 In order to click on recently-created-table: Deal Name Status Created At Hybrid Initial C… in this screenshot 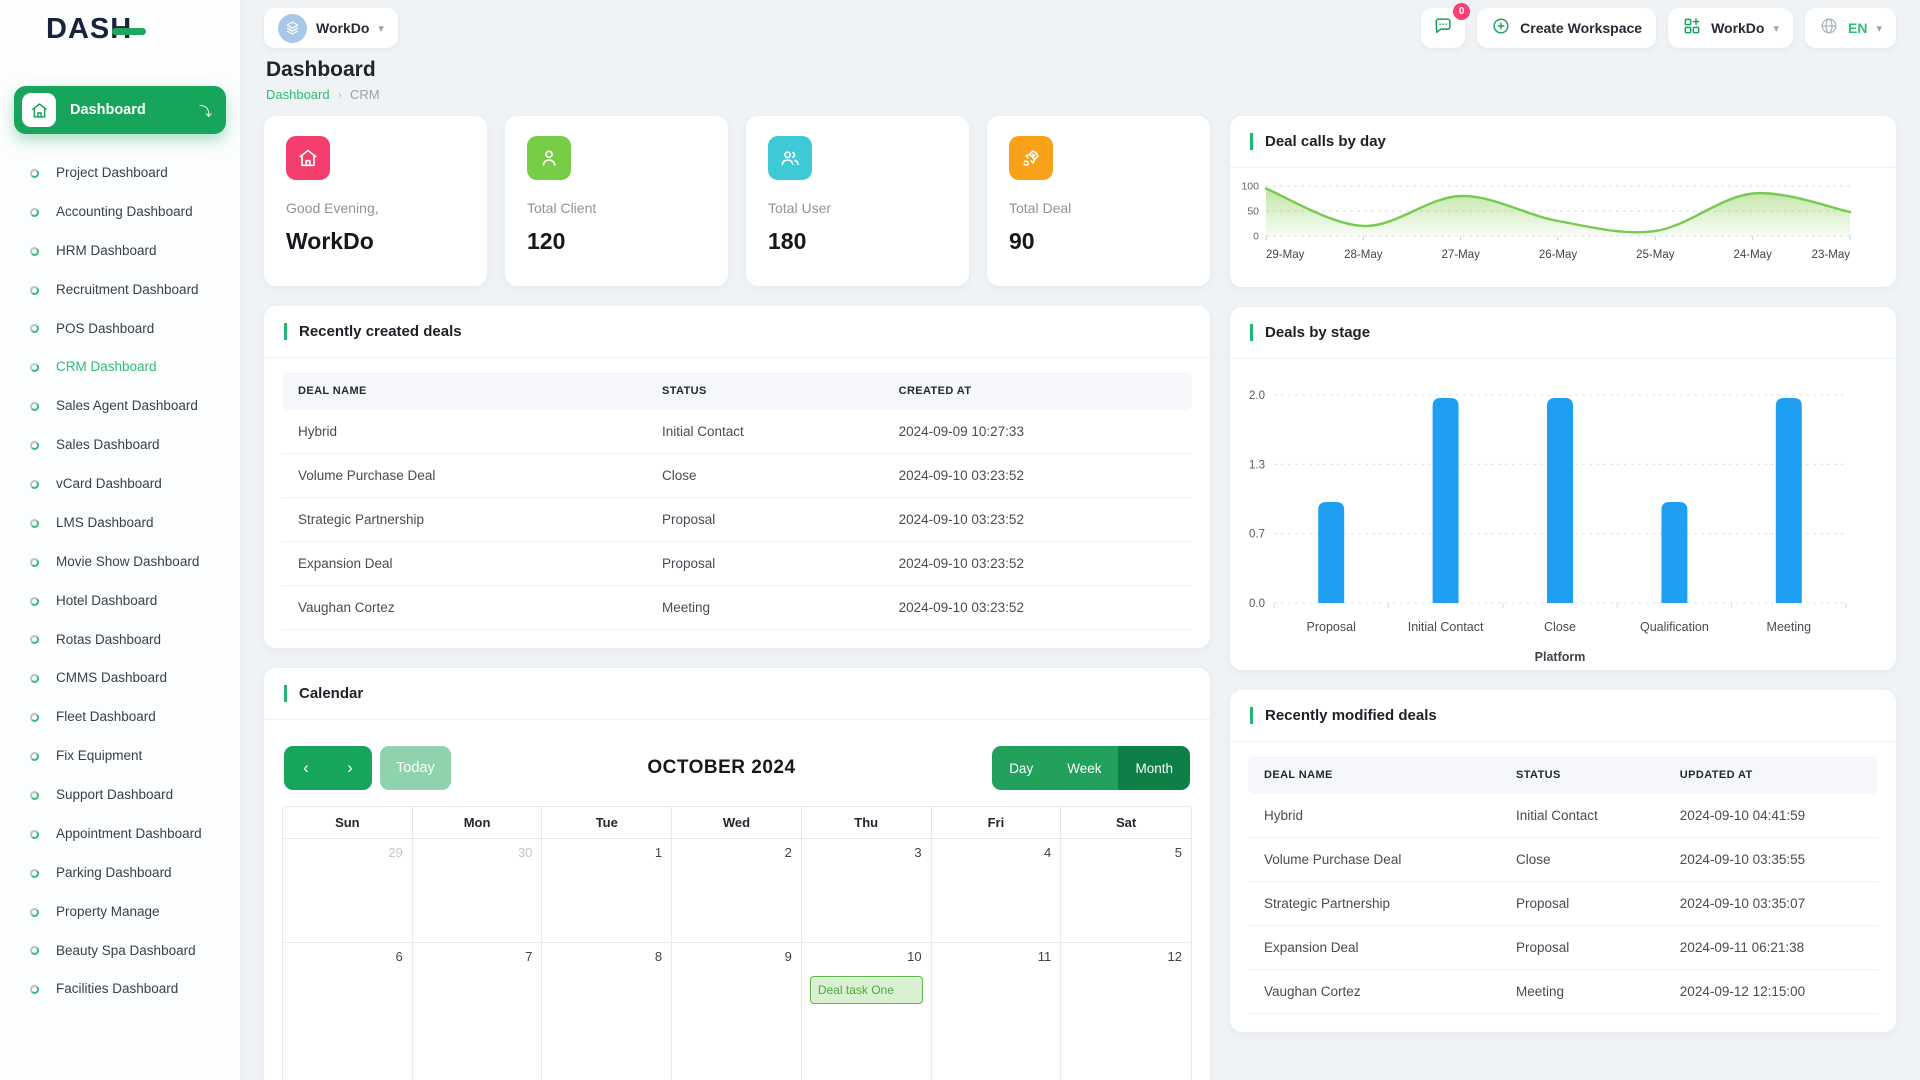, I will do `click(737, 501)`.